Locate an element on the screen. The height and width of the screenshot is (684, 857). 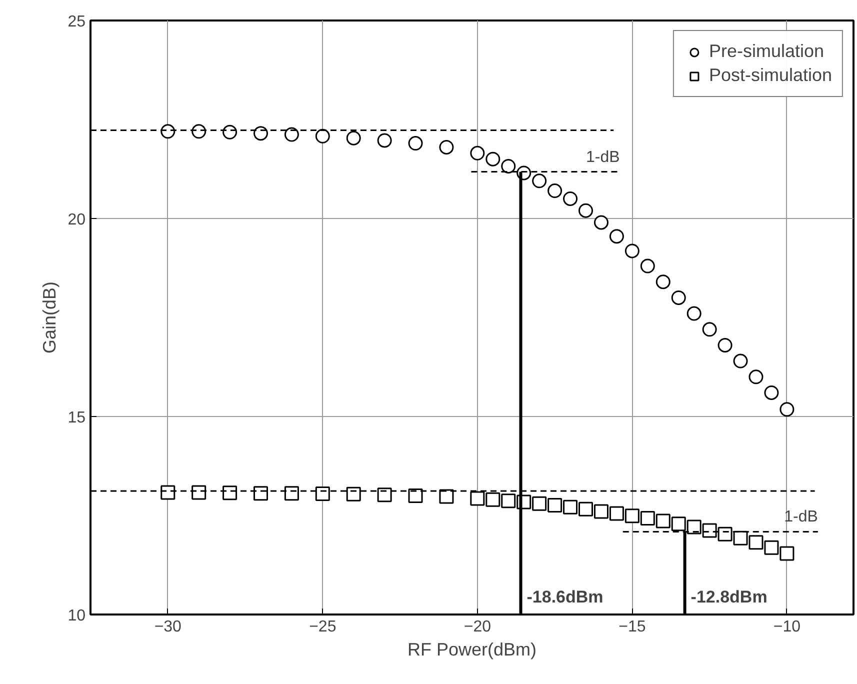
y-tick-label: 15 is located at coordinates (77, 418).